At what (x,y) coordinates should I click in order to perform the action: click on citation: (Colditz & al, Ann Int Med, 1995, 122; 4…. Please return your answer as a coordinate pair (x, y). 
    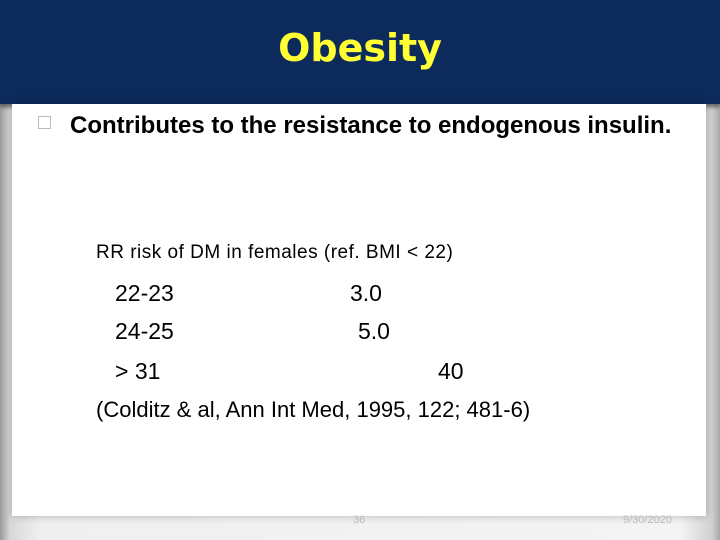
    Looking at the image, I should click on (313, 409).